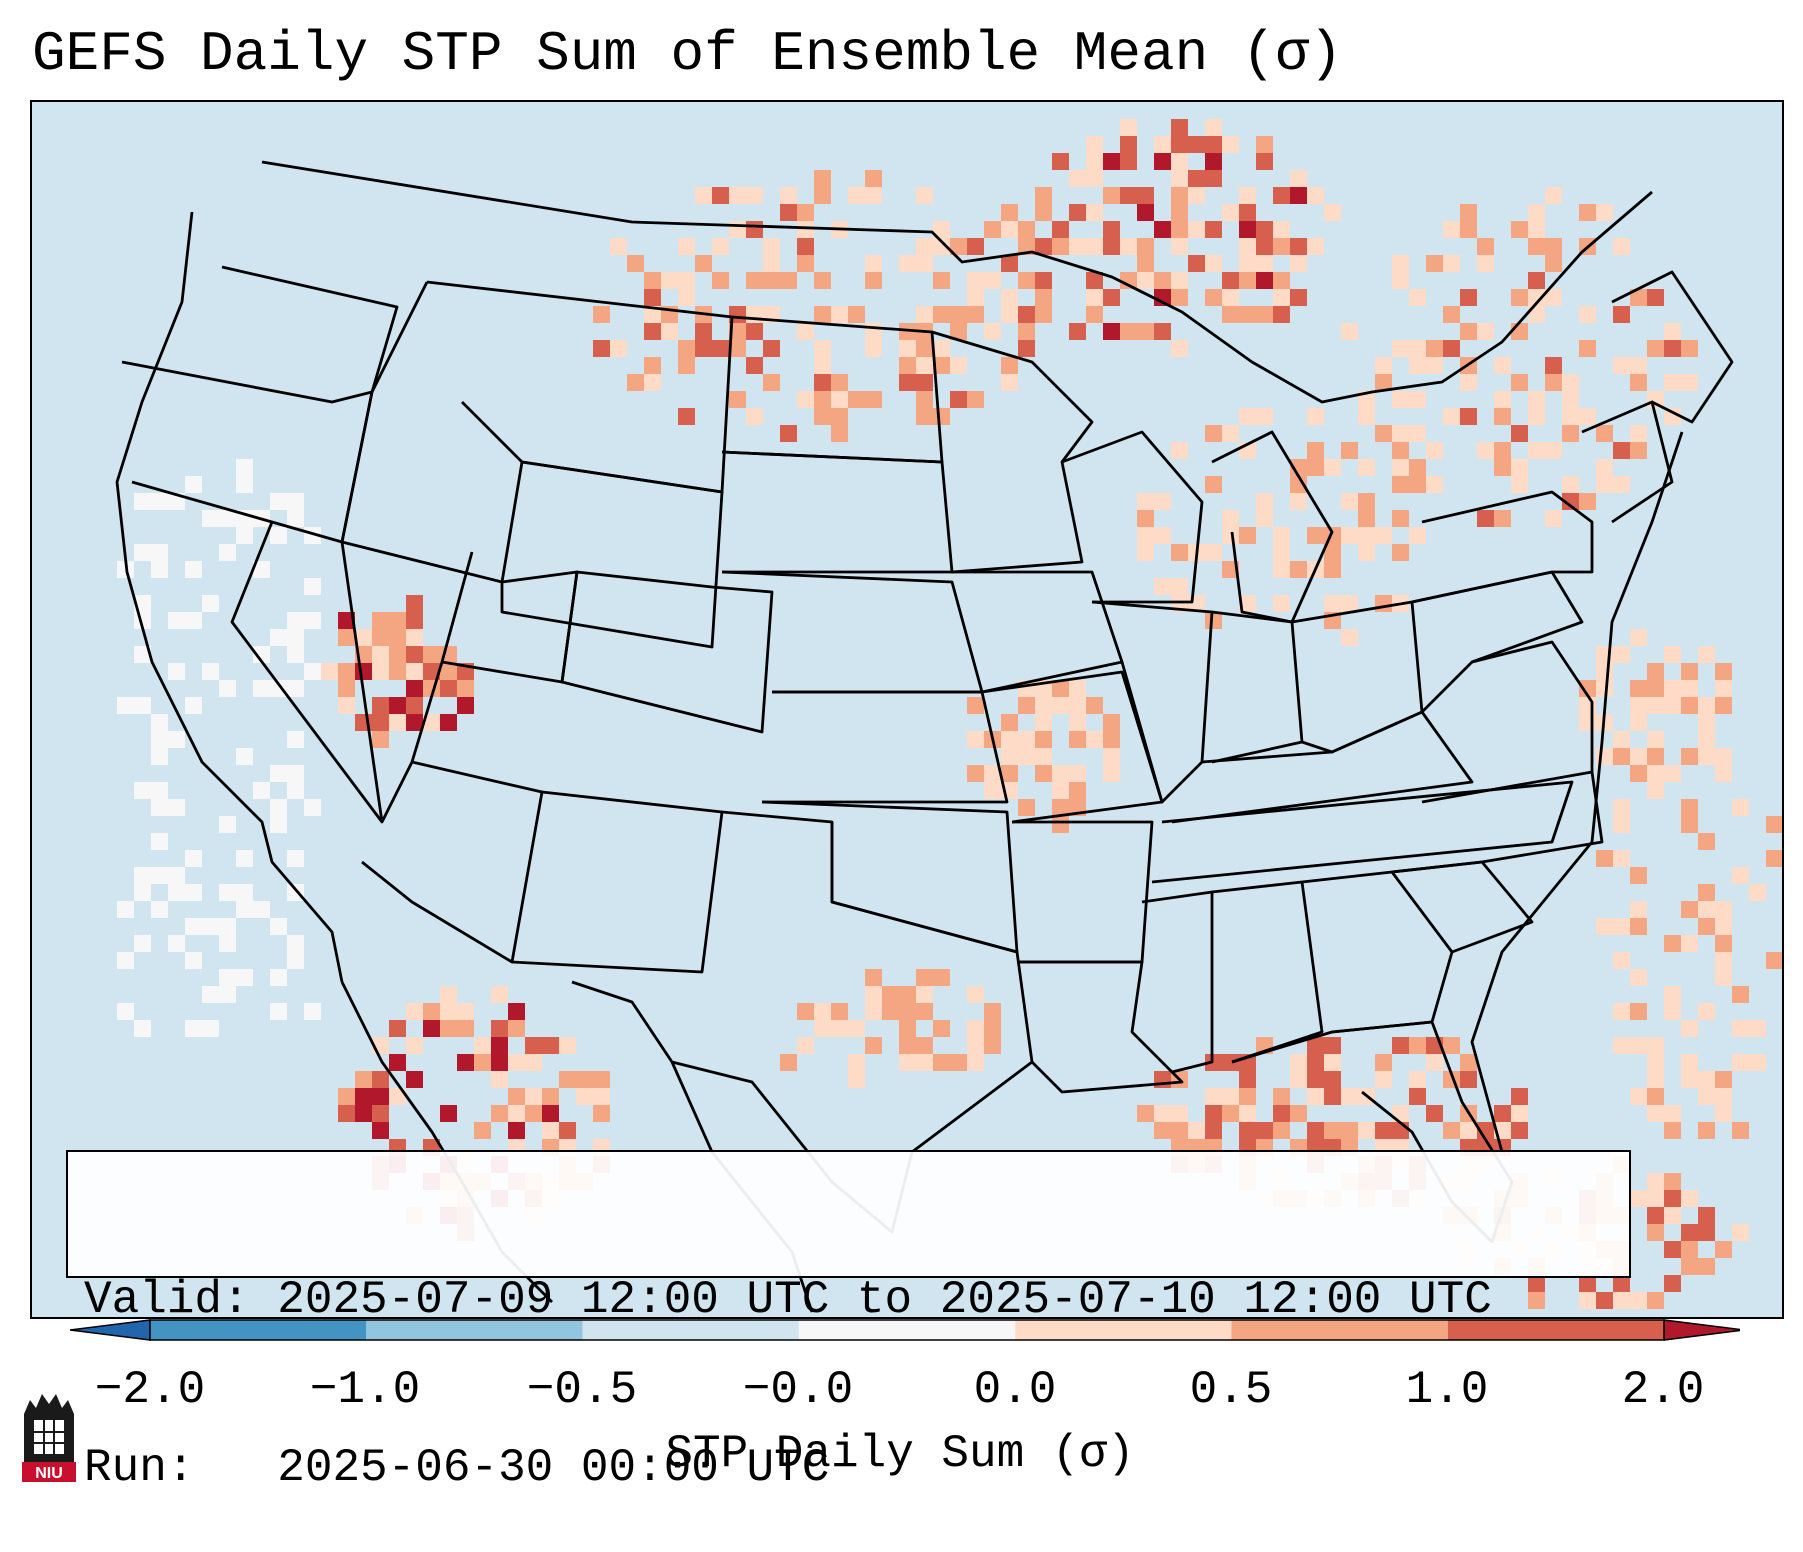 The width and height of the screenshot is (1803, 1552). What do you see at coordinates (1447, 1390) in the screenshot?
I see `colorbar-tick-label: 1.0` at bounding box center [1447, 1390].